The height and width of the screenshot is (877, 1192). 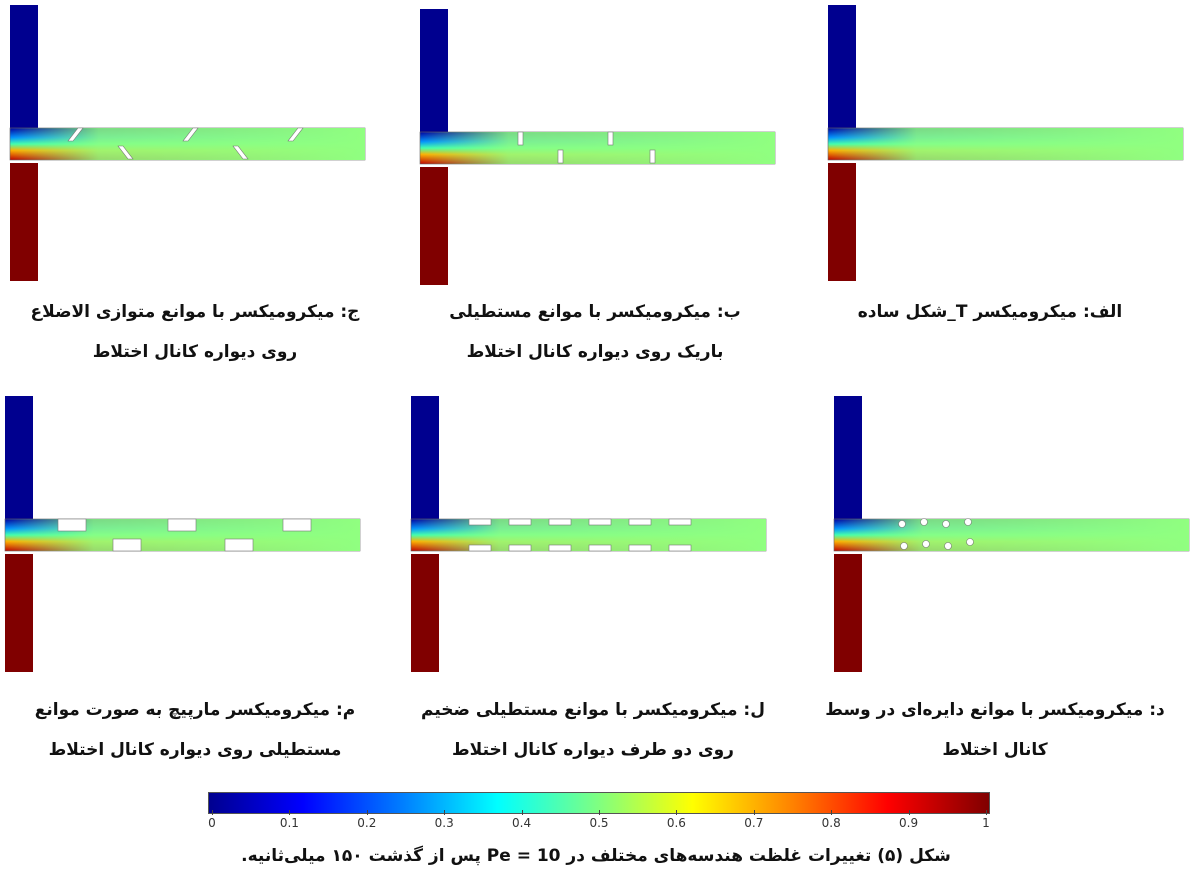 I want to click on panel-alef, so click(x=1009, y=150).